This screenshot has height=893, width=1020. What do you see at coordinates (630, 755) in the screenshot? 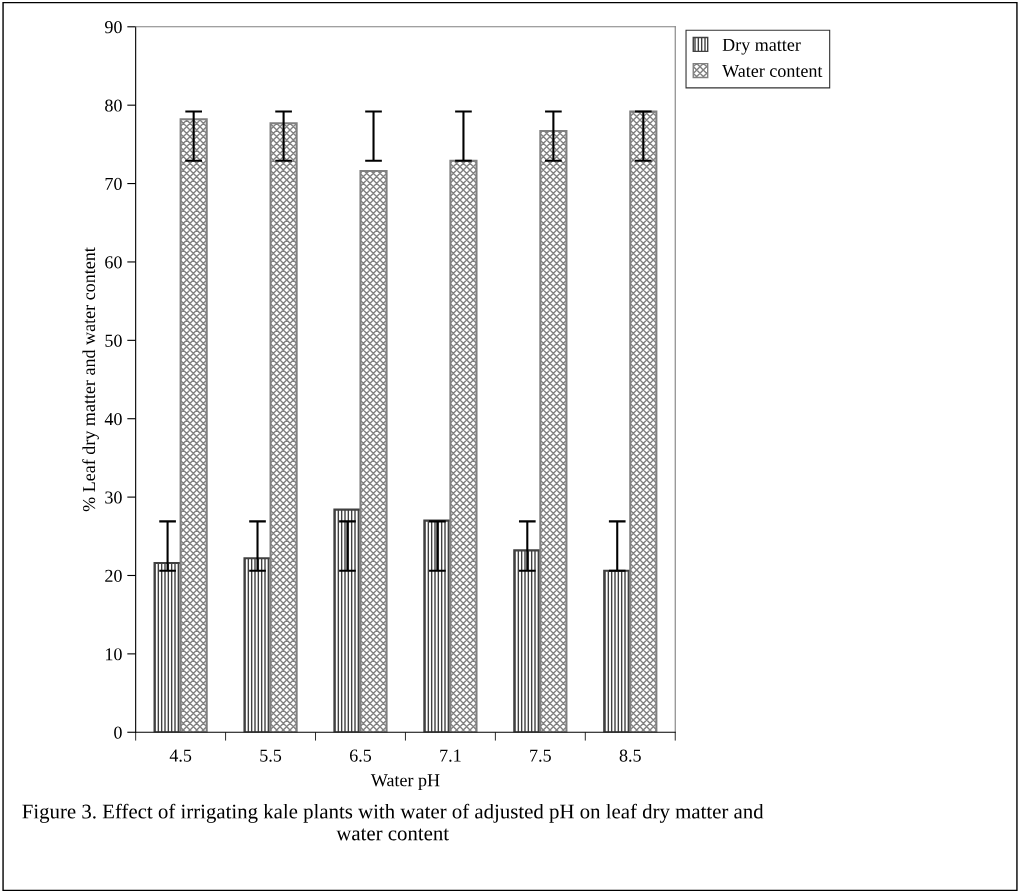
I see `x-tick-label: 8.5` at bounding box center [630, 755].